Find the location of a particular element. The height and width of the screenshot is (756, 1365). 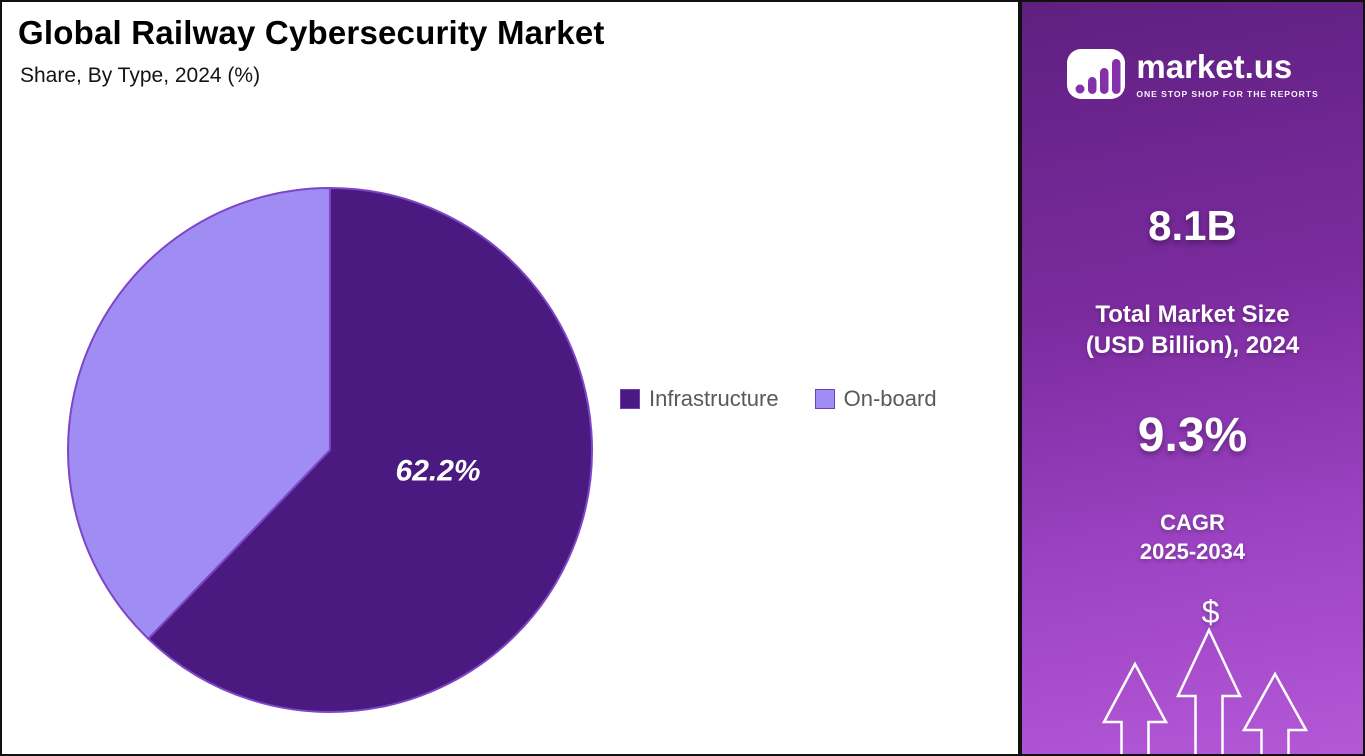

chart-subtitle: Share, By Type, 2024 (%) is located at coordinates (140, 75).